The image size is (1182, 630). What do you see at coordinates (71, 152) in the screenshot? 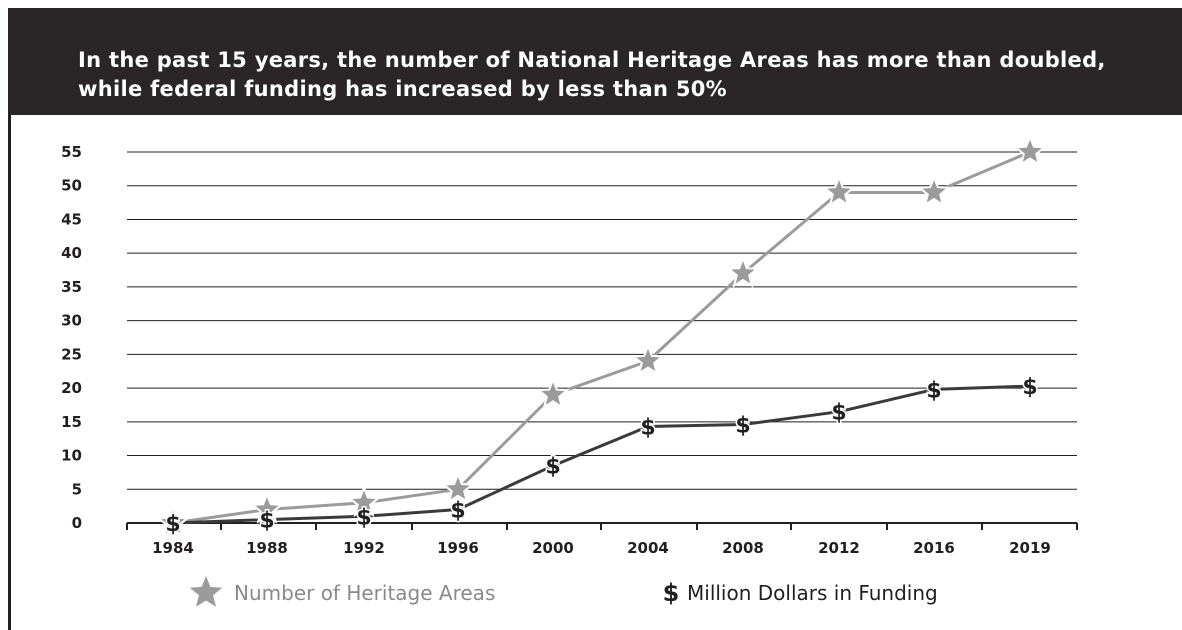
I see `y-tick-55: 55` at bounding box center [71, 152].